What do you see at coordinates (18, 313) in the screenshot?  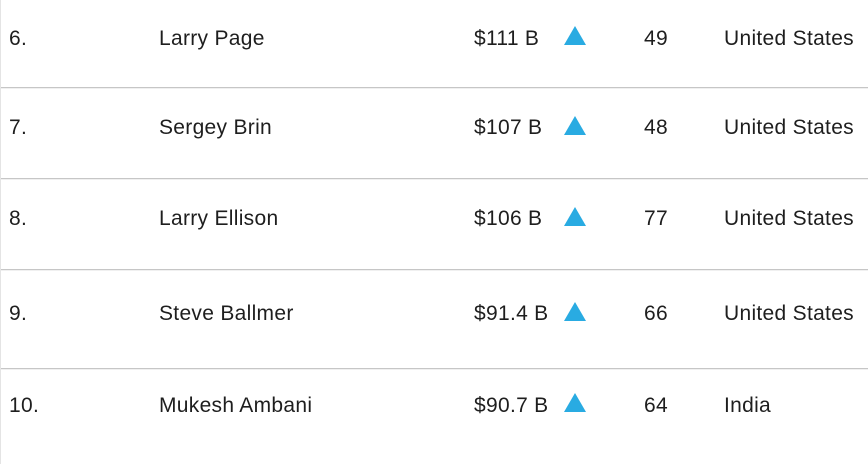 I see `rank-cell: 9.` at bounding box center [18, 313].